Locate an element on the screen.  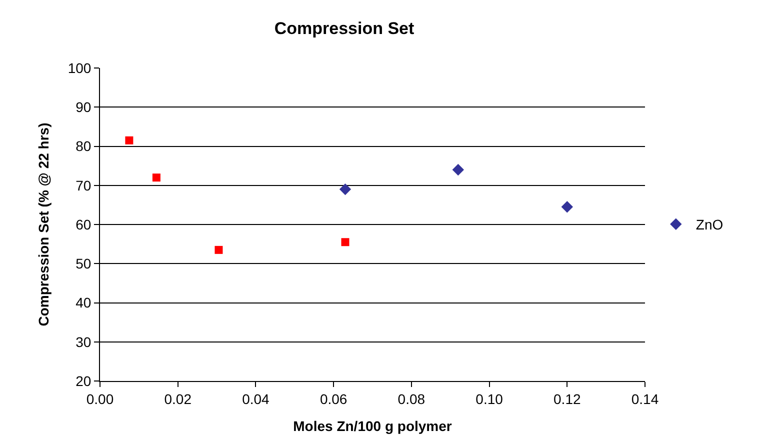
y-tick-label: 70 is located at coordinates (84, 185).